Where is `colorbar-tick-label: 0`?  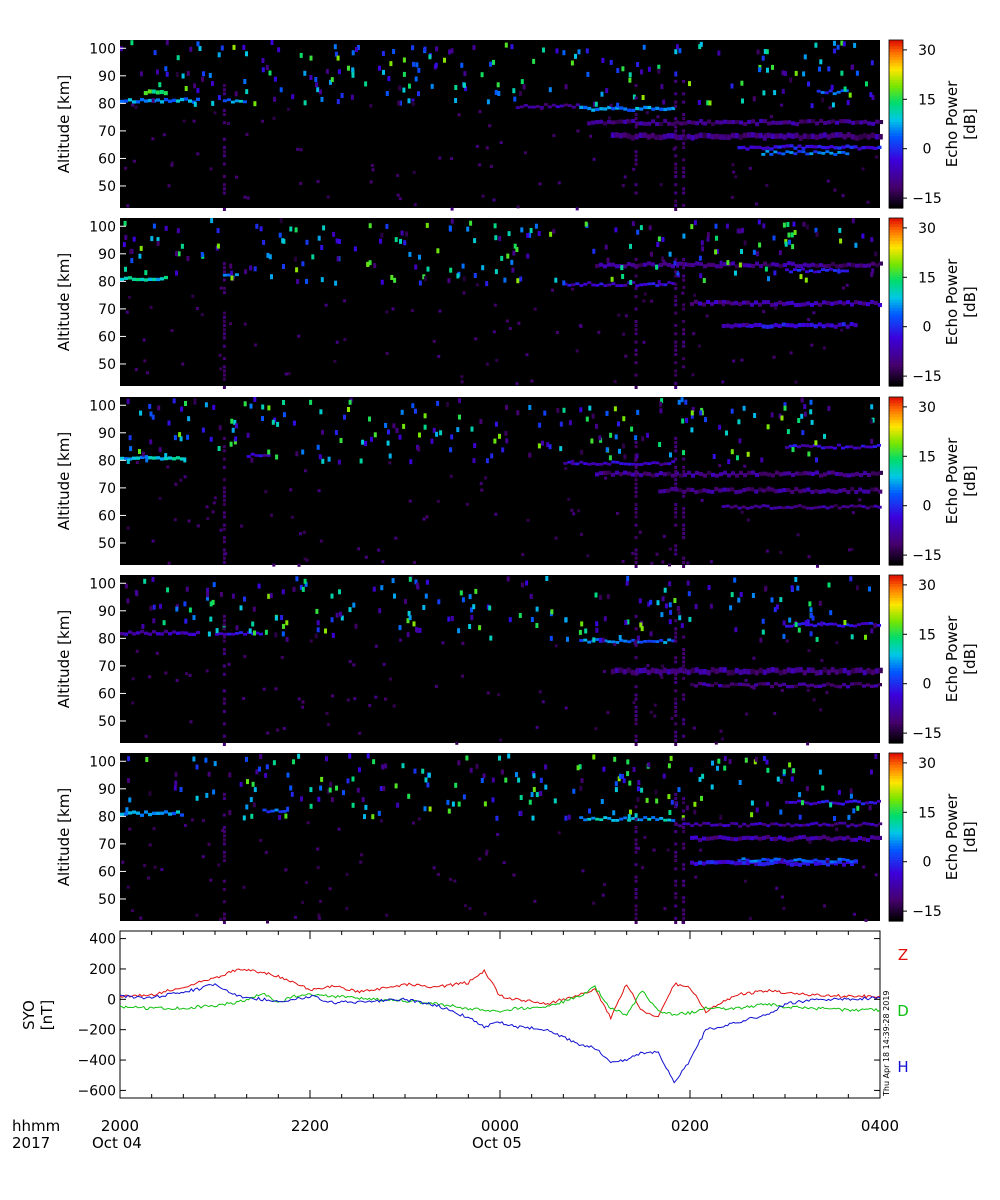 colorbar-tick-label: 0 is located at coordinates (927, 507).